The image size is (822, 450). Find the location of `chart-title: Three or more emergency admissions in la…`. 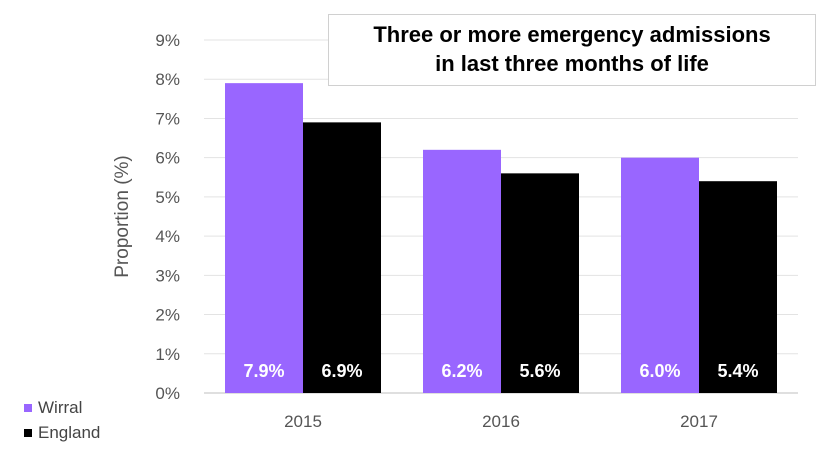

chart-title: Three or more emergency admissions in la… is located at coordinates (572, 50).